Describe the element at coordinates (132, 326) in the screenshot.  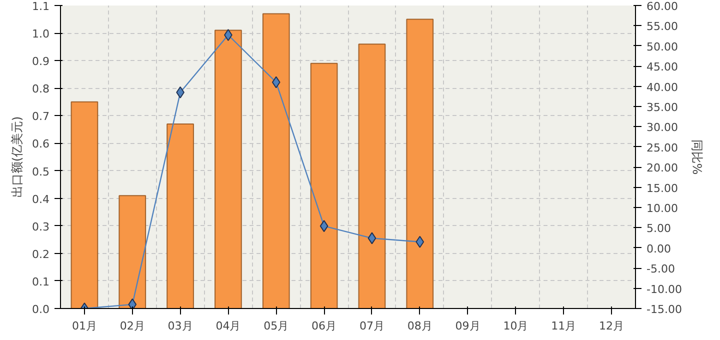
I see `x-tick-label: 02月` at that location.